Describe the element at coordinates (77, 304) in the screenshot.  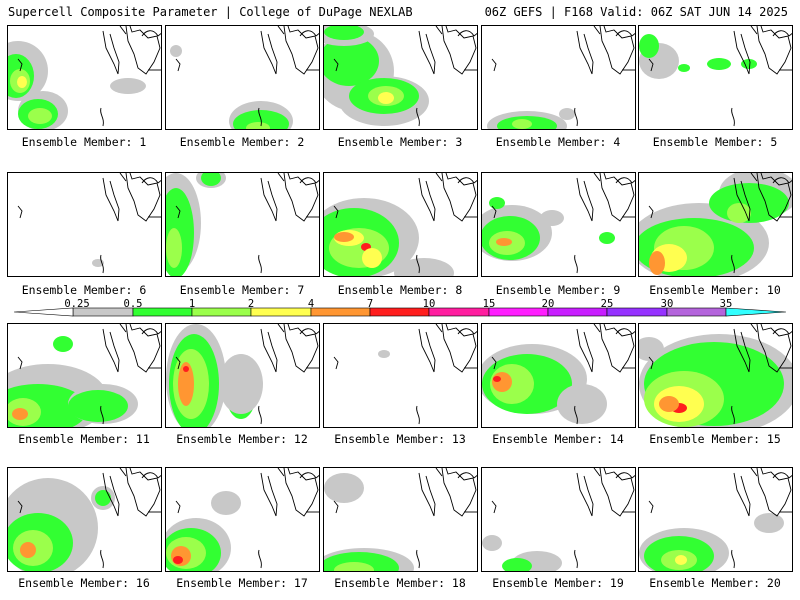
I see `color-scale-tick-label: 0.25` at that location.